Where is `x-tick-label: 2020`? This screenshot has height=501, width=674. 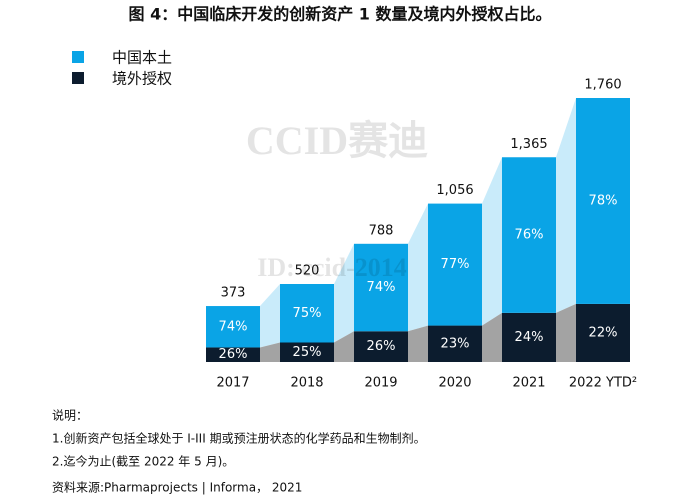
x-tick-label: 2020 is located at coordinates (454, 383).